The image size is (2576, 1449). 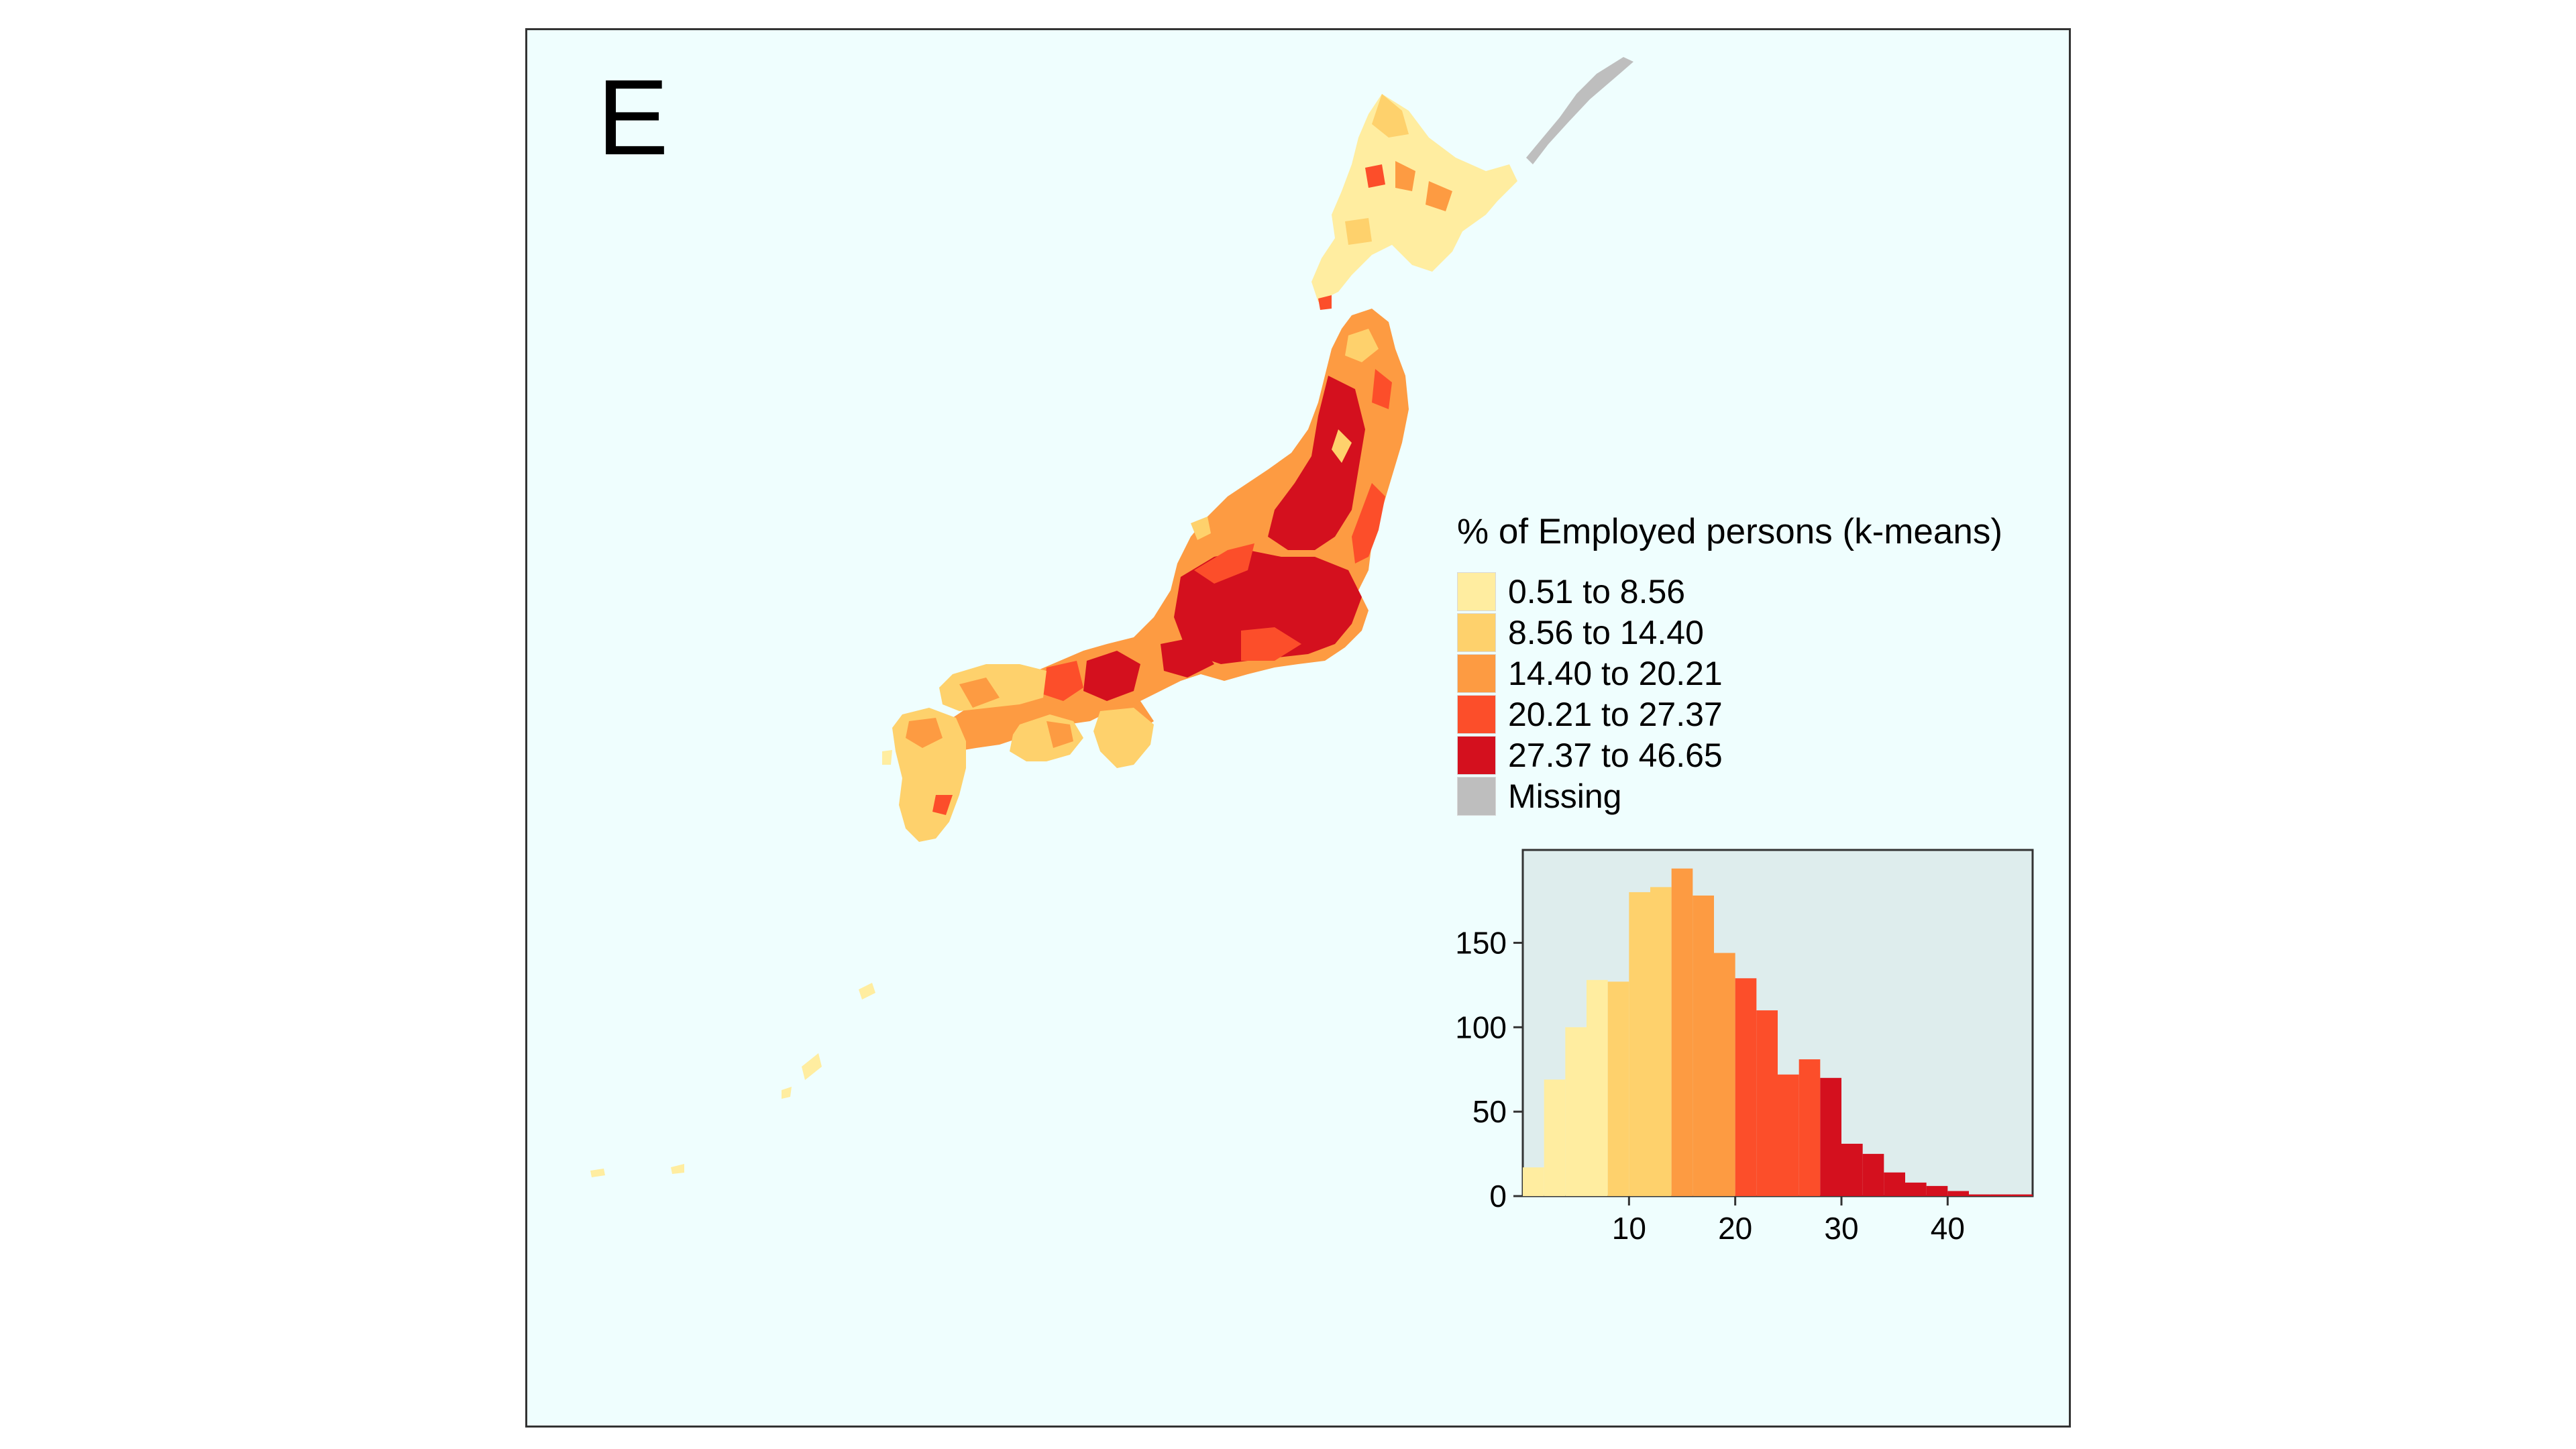 I want to click on legend-label-class-2: 8.56 to 14.40, so click(x=1606, y=632).